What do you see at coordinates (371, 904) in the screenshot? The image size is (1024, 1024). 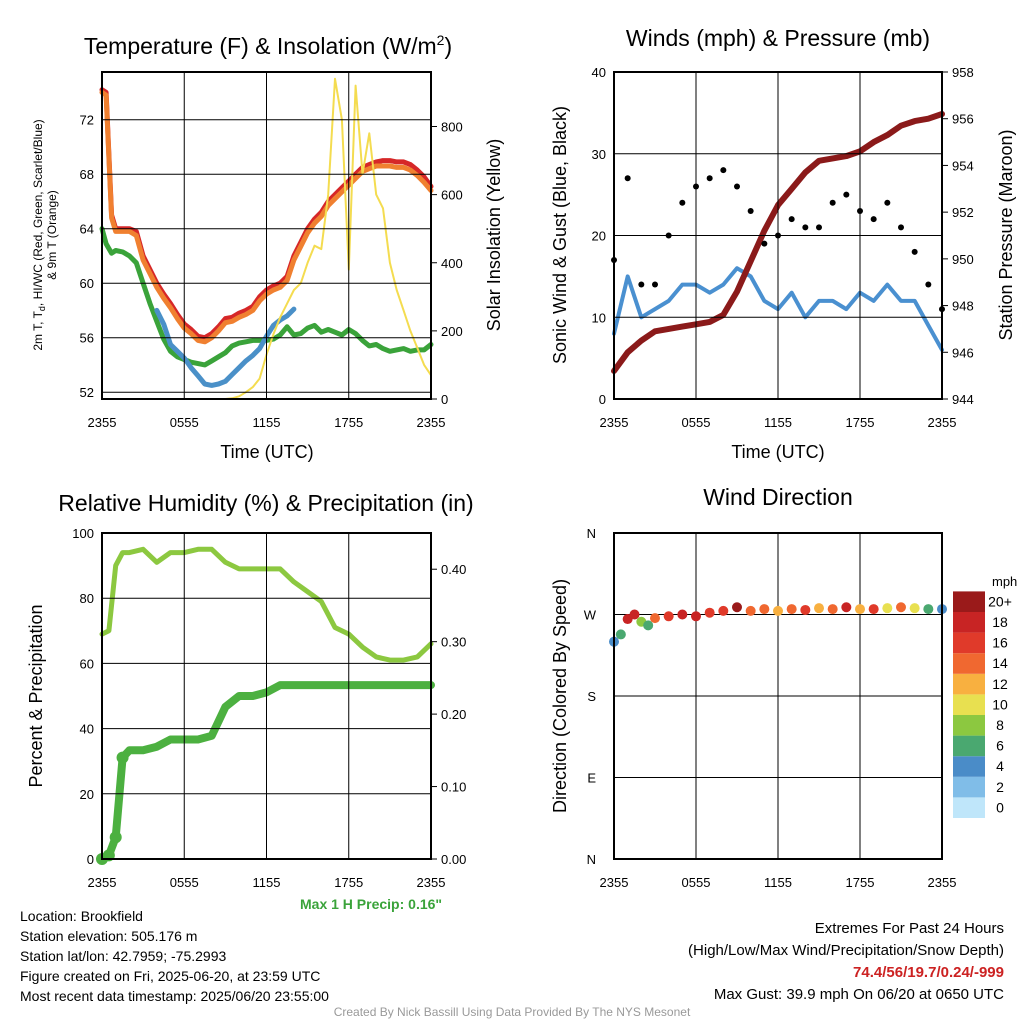 I see `max-precip-label: Max 1 H Precip: 0.16"` at bounding box center [371, 904].